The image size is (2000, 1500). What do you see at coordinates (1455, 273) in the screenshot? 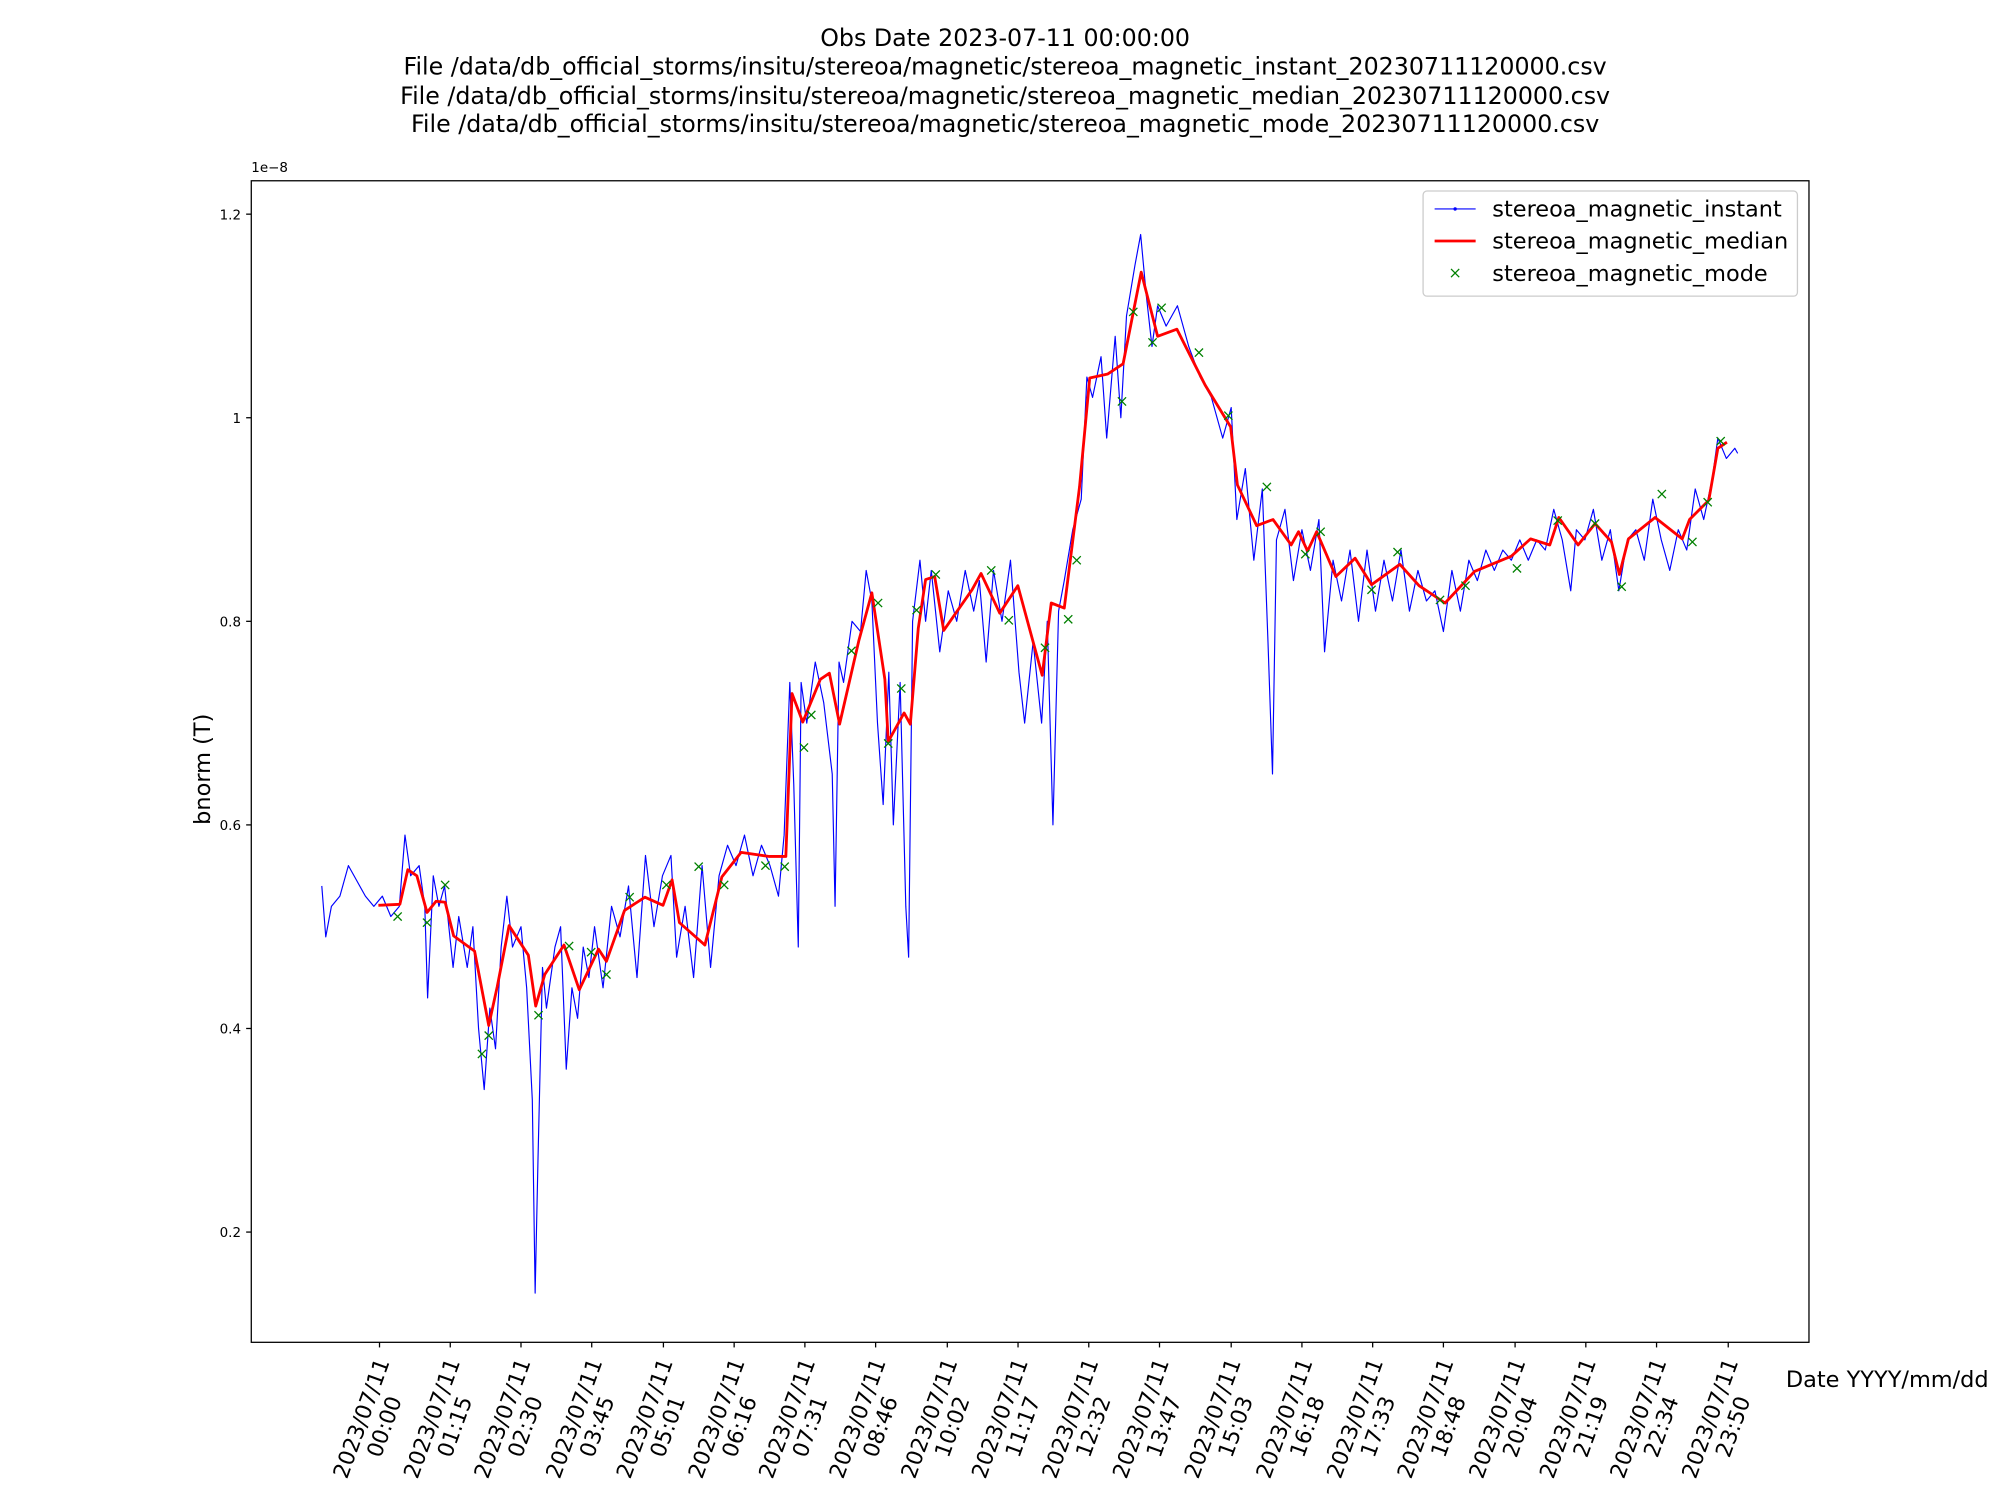
I see `legend-marker` at bounding box center [1455, 273].